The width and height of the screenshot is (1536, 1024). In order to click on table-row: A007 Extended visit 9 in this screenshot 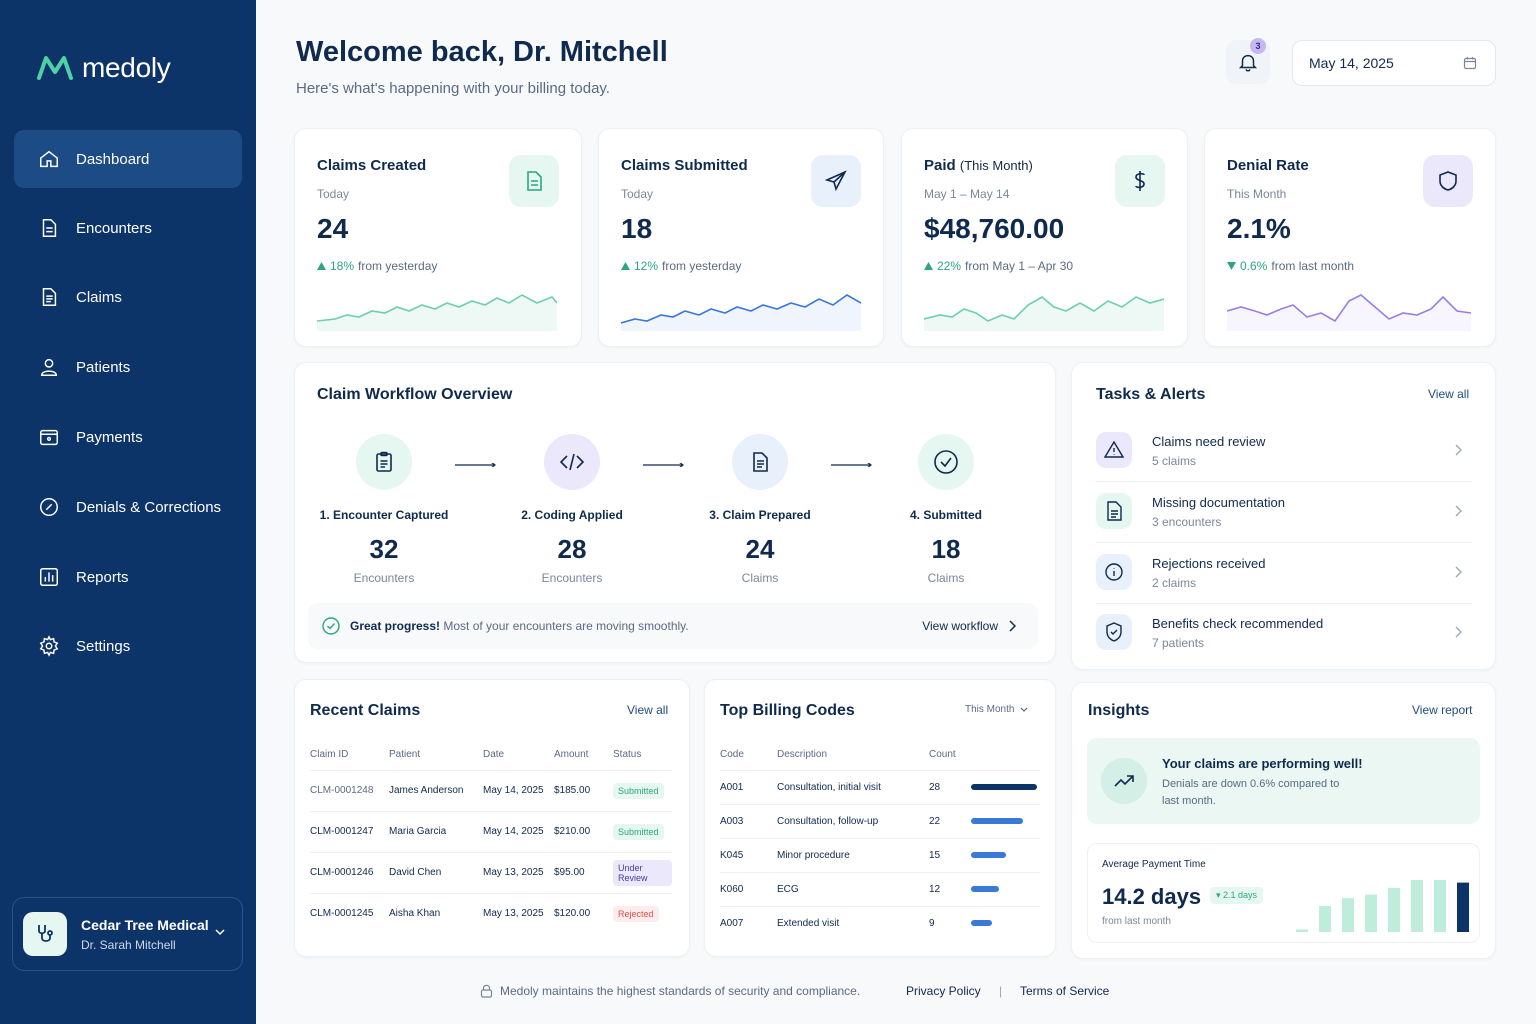, I will do `click(880, 922)`.